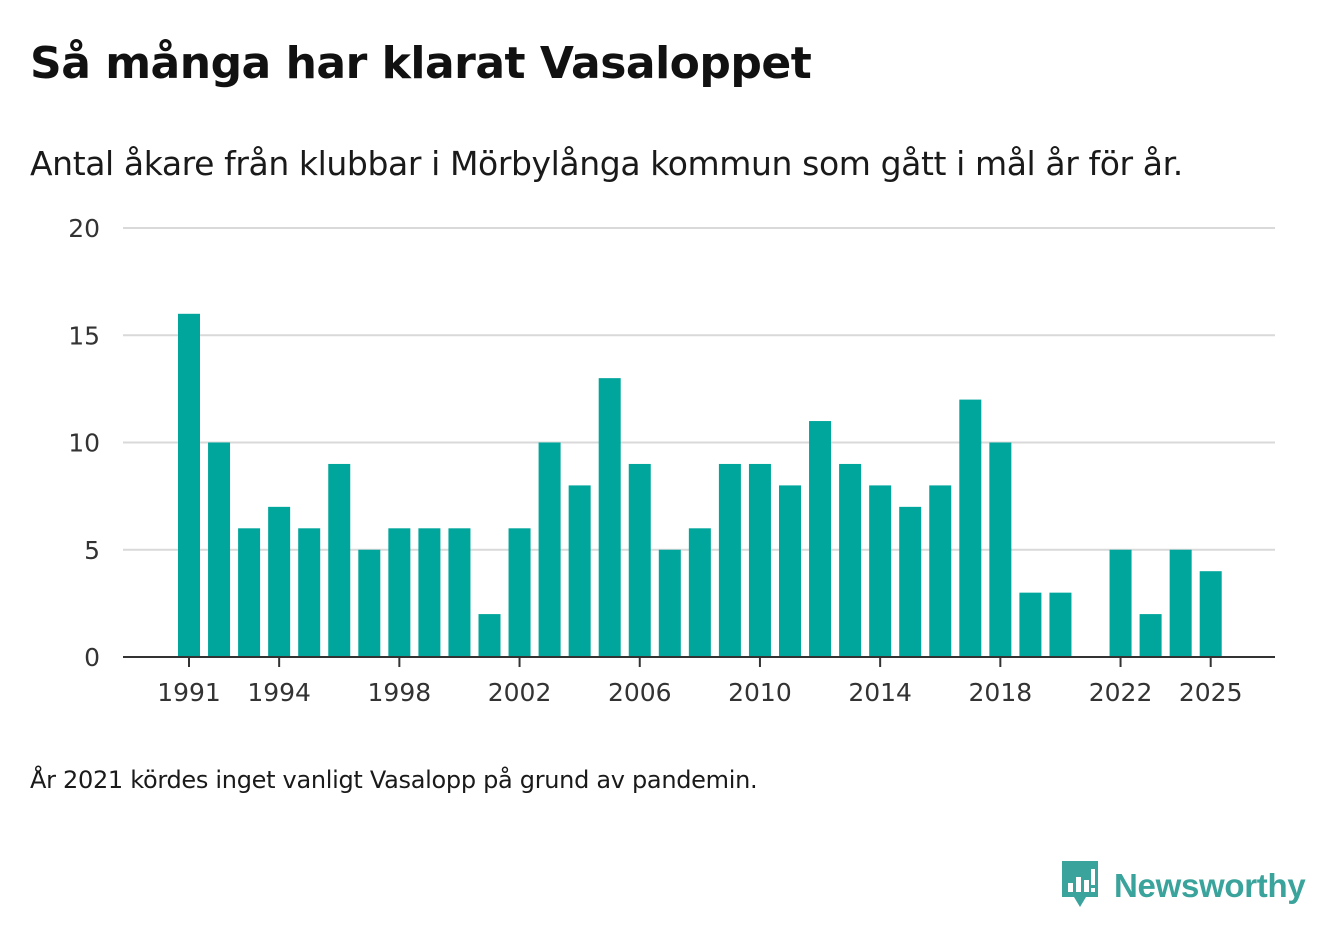 This screenshot has width=1340, height=940. What do you see at coordinates (1210, 885) in the screenshot?
I see `brand-name: Newsworthy` at bounding box center [1210, 885].